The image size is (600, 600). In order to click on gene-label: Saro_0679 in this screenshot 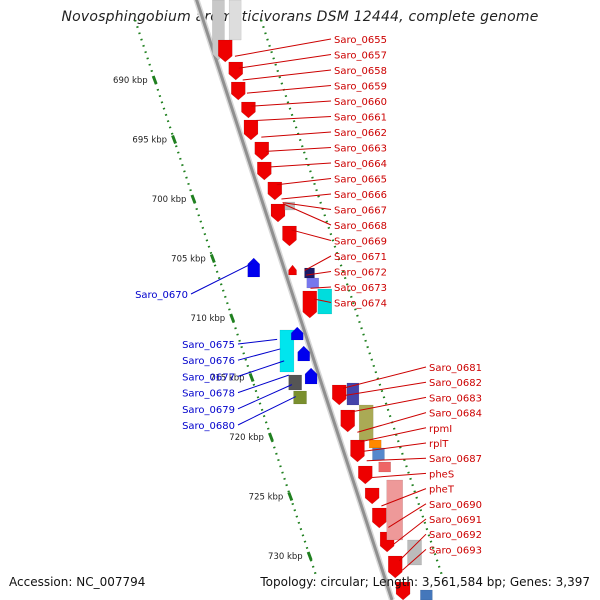, I will do `click(208, 410)`.